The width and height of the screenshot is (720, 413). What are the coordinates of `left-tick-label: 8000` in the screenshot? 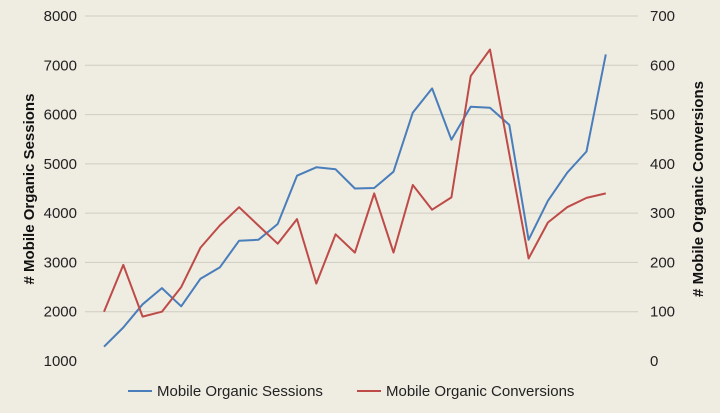 It's located at (60, 16).